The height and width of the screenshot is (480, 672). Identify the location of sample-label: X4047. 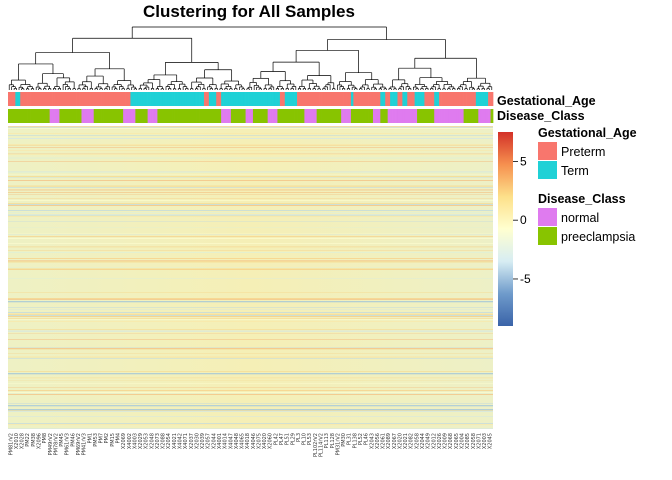
(231, 441).